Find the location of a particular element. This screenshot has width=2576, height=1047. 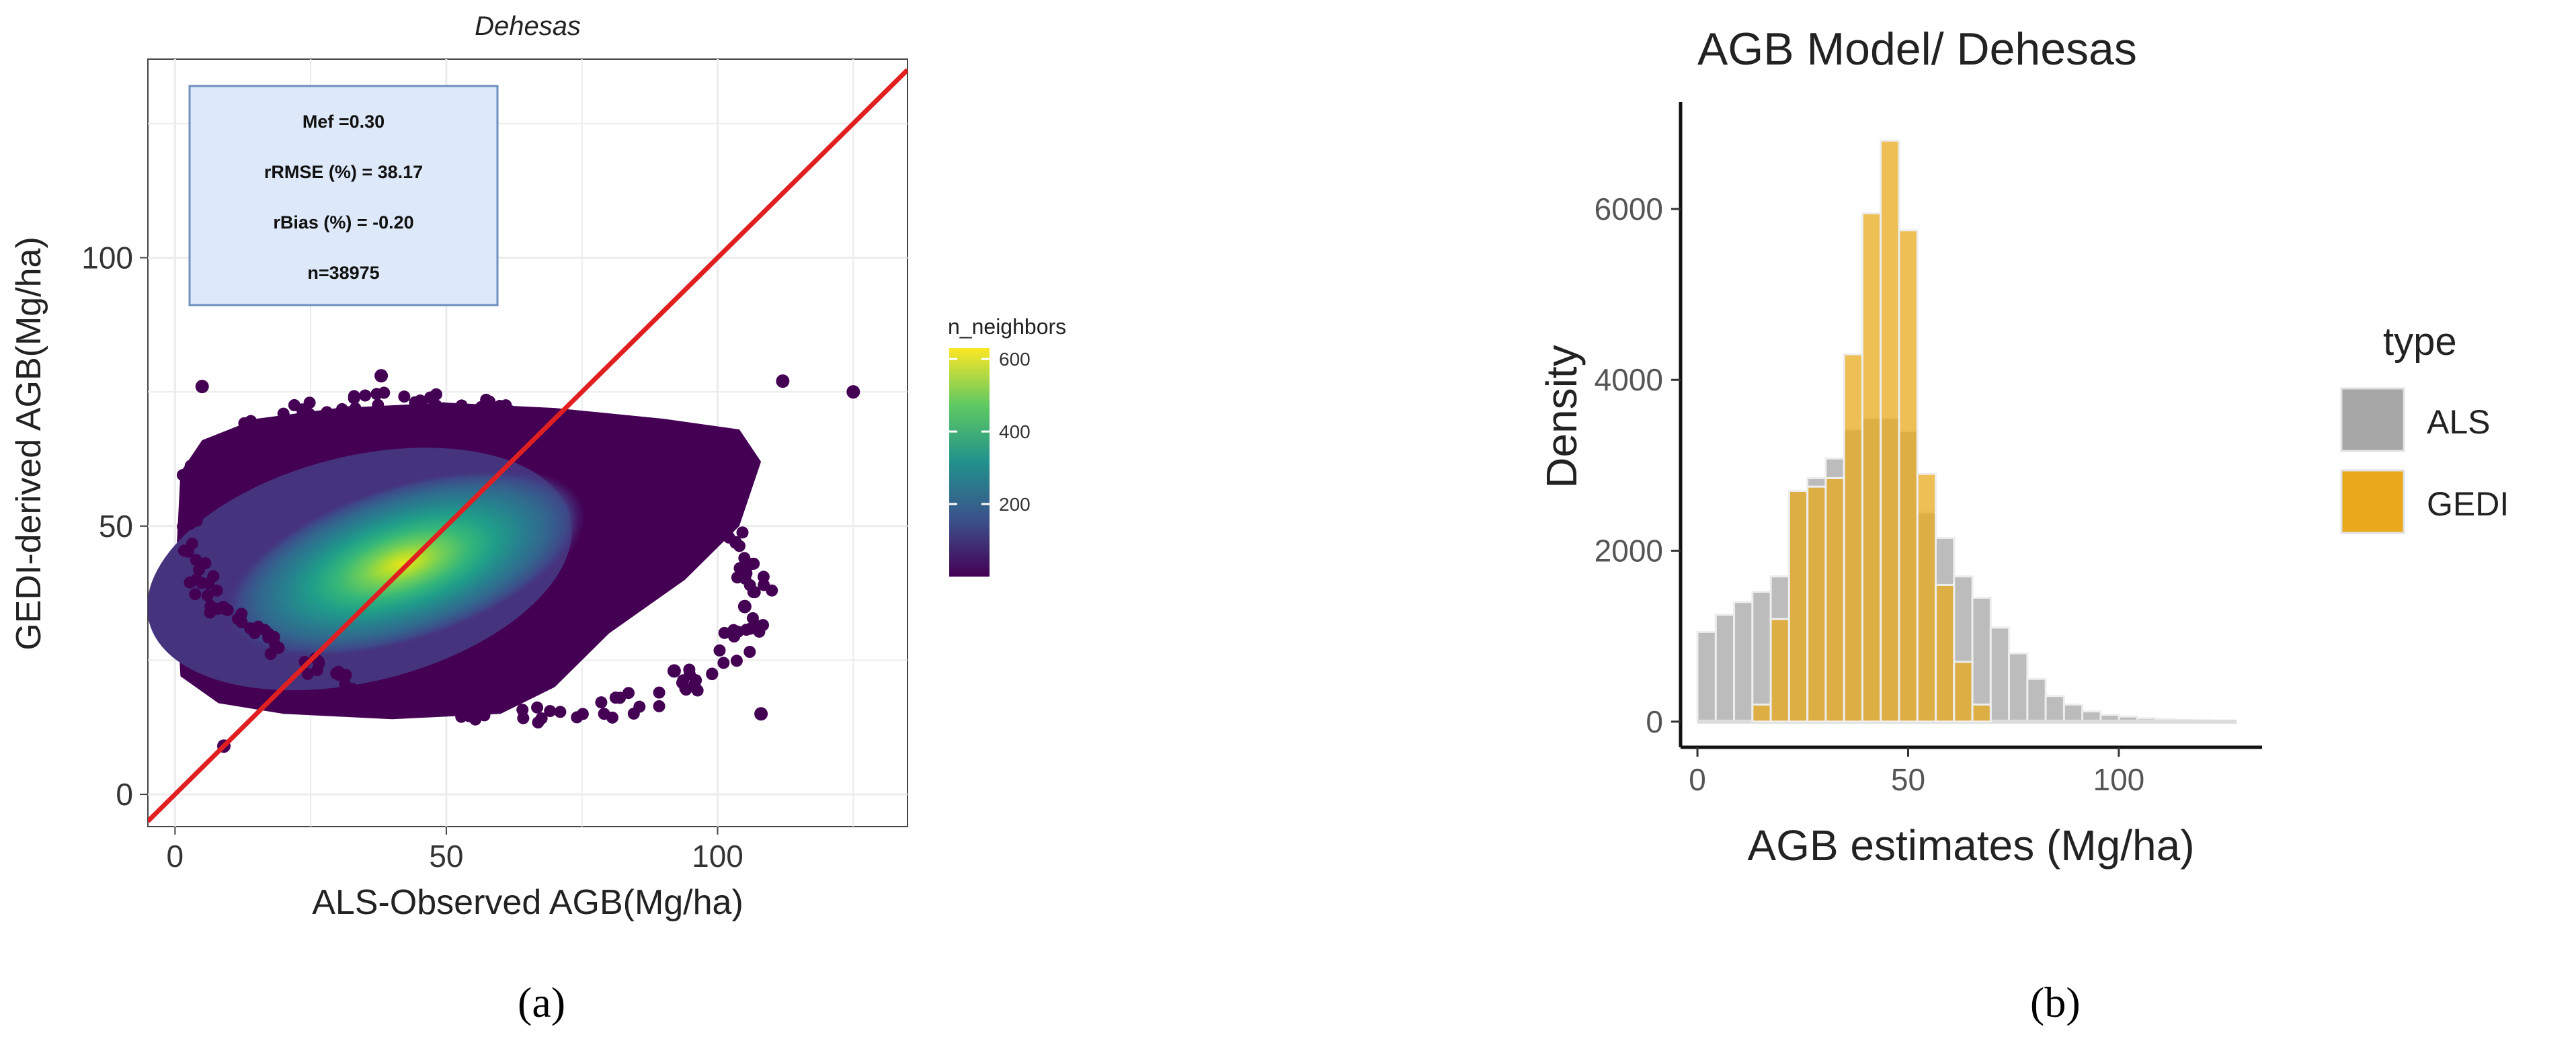

colorbar-gradient is located at coordinates (969, 462).